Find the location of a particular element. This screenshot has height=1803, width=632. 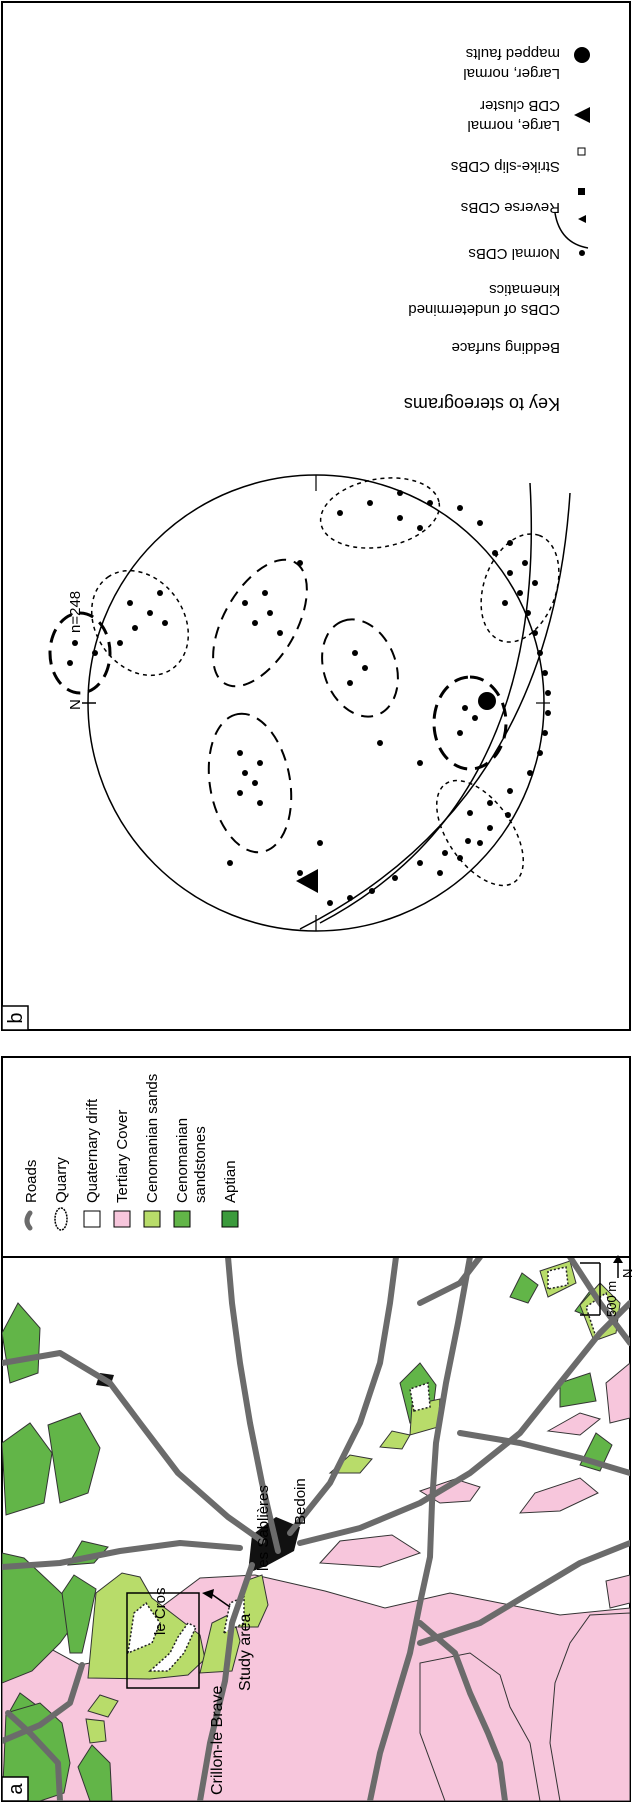

key-reverse-label: Reverse CDBs is located at coordinates (510, 207).